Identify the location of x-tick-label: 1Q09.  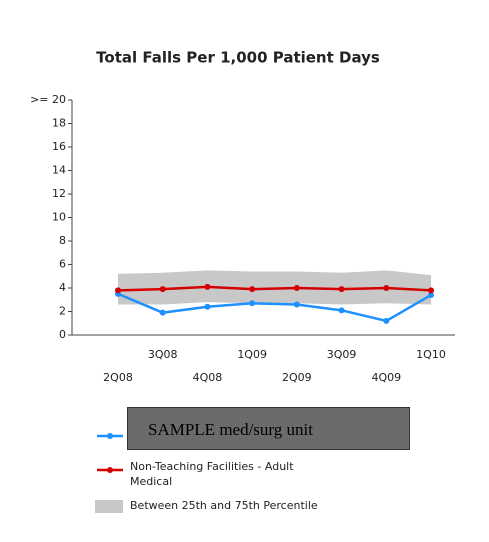
(252, 354).